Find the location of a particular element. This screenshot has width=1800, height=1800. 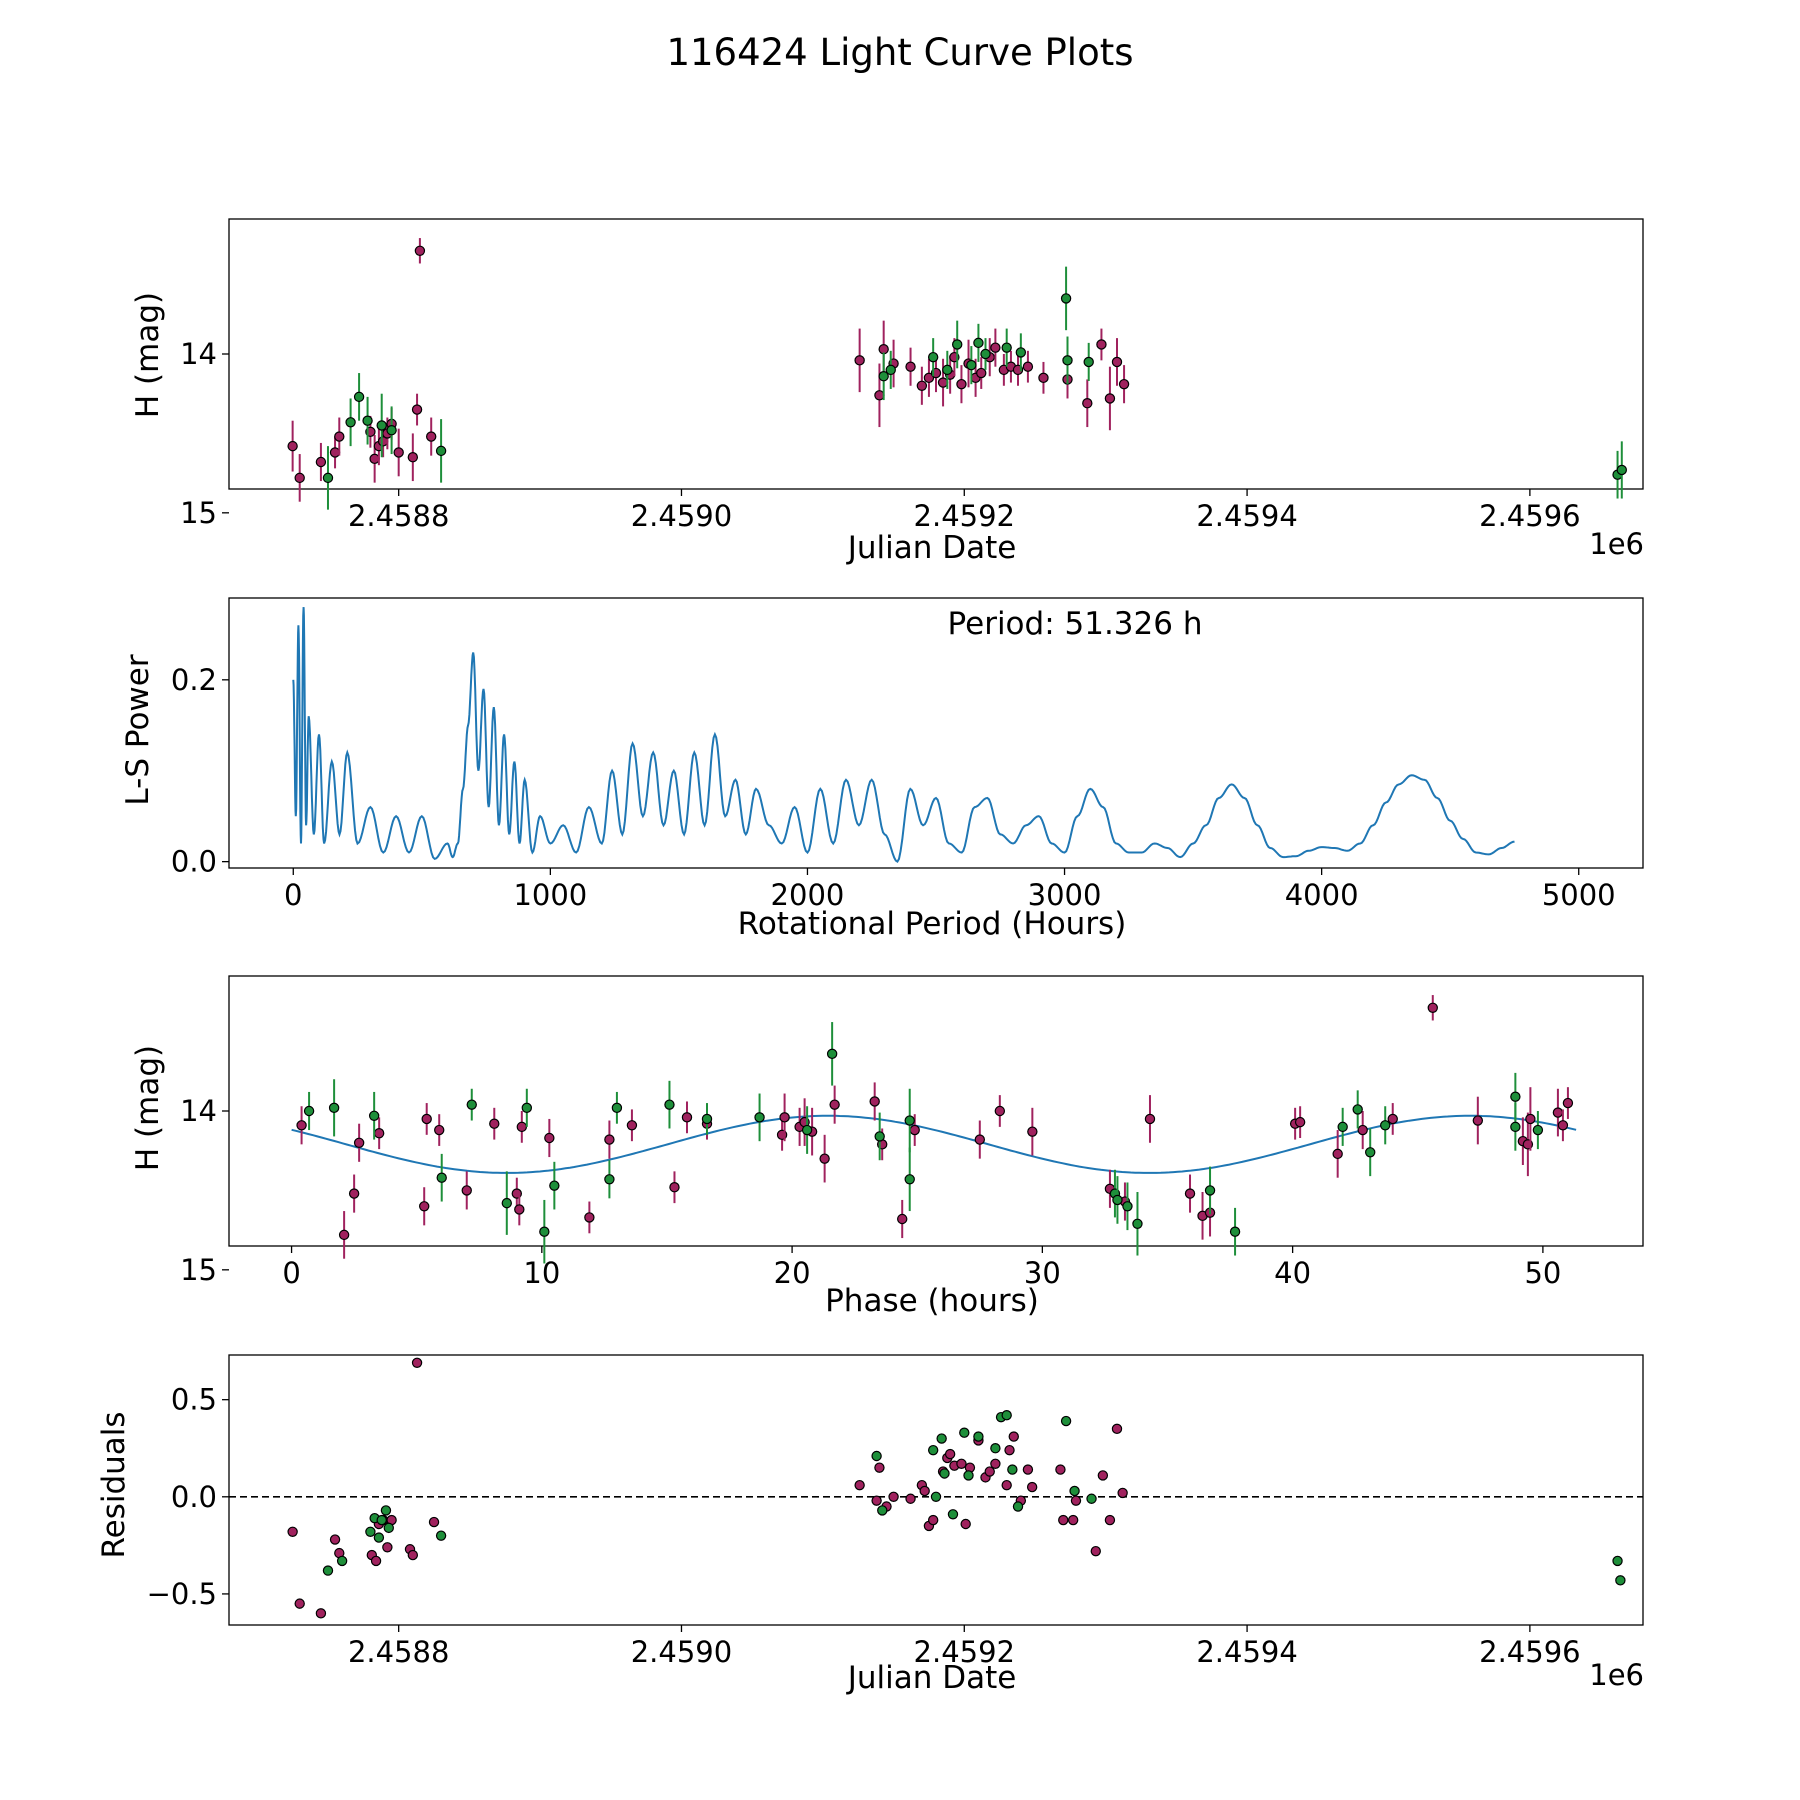

phasefold-xtick-label: 10 is located at coordinates (541, 1273).